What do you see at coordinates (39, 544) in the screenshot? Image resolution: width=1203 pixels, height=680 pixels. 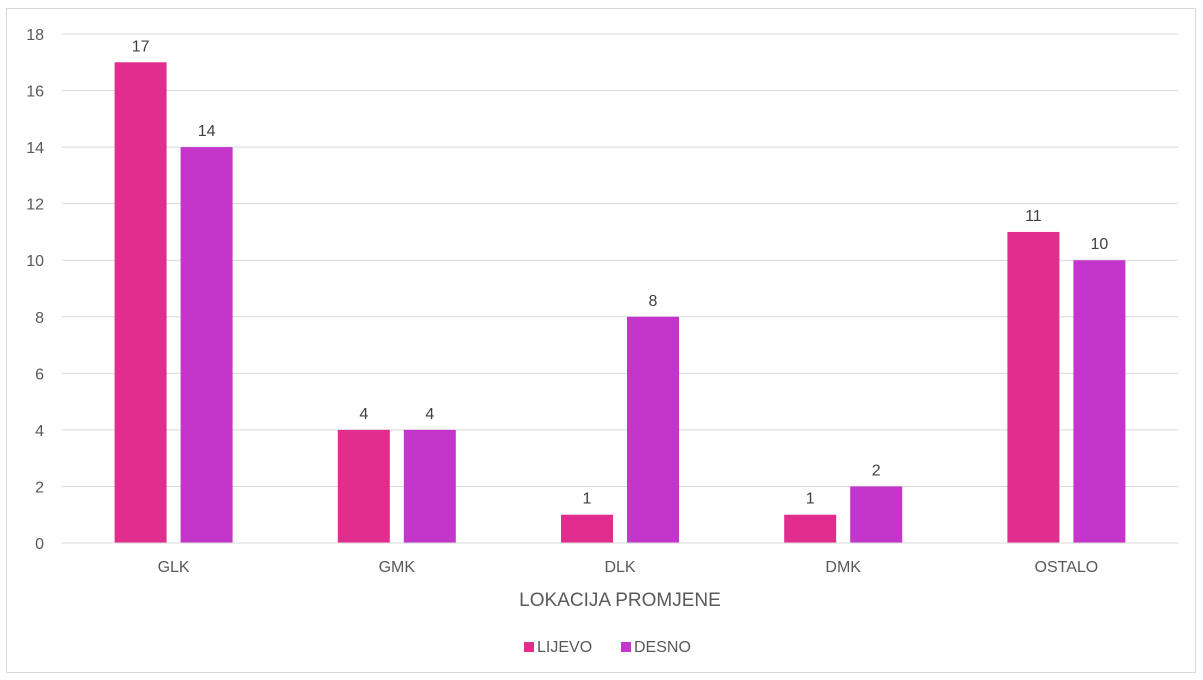 I see `y-tick-label: 0` at bounding box center [39, 544].